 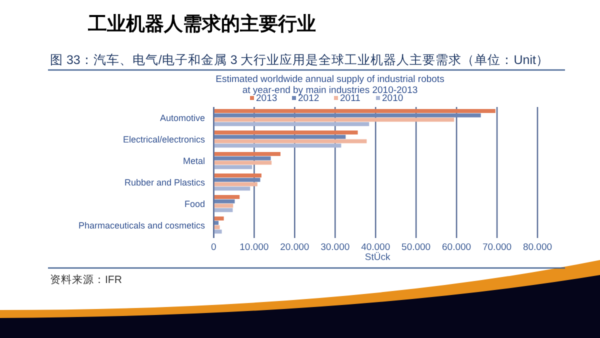 I want to click on y-tick-label: Automotive, so click(x=182, y=118).